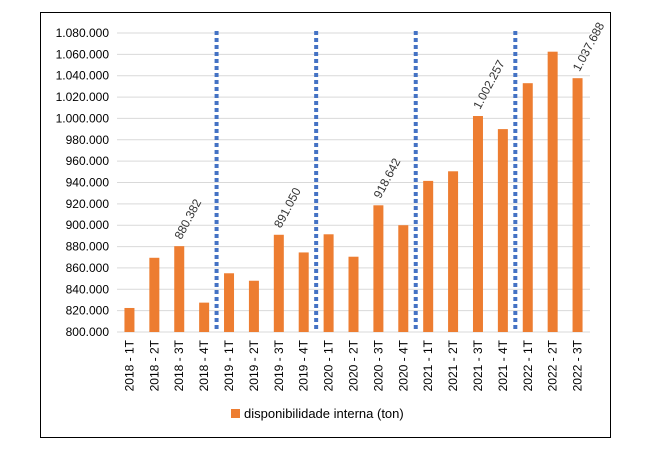  What do you see at coordinates (204, 365) in the screenshot?
I see `x-tick-label: 2018 - 4T` at bounding box center [204, 365].